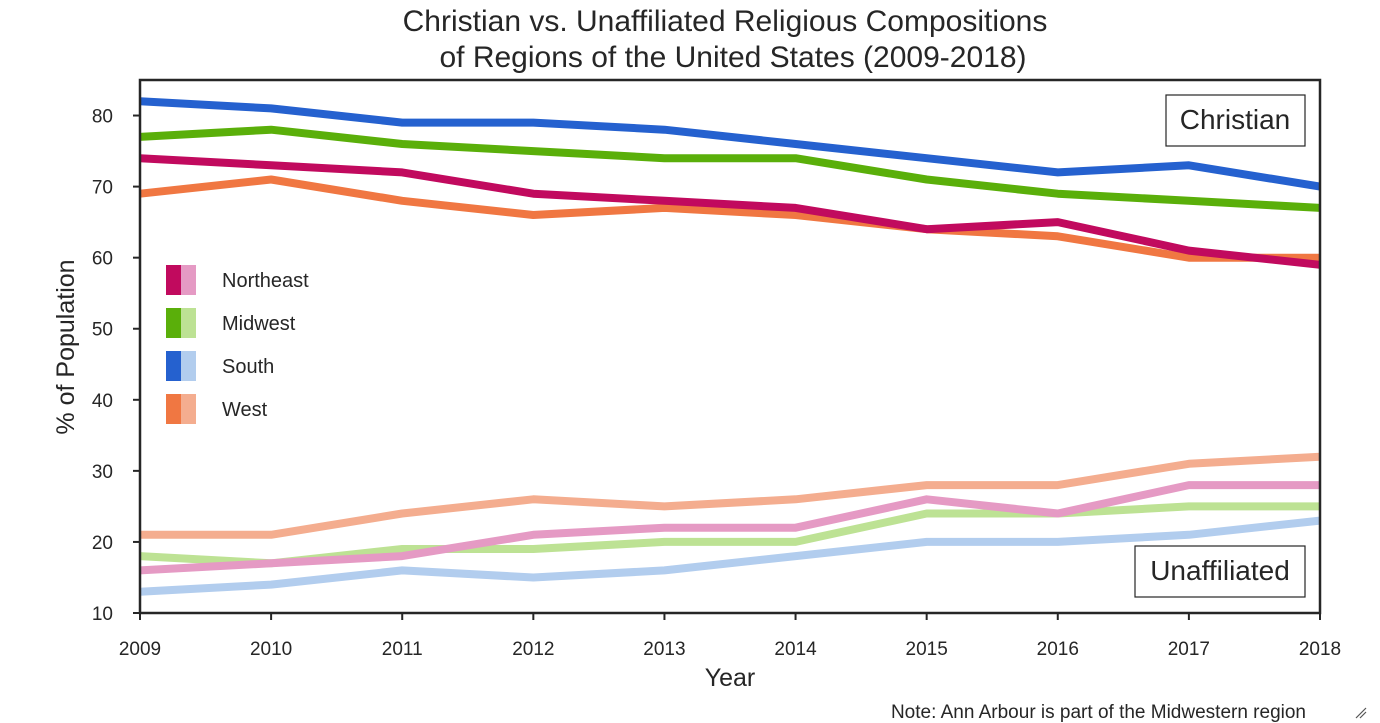 The height and width of the screenshot is (723, 1380). Describe the element at coordinates (248, 367) in the screenshot. I see `legend-label: South` at that location.